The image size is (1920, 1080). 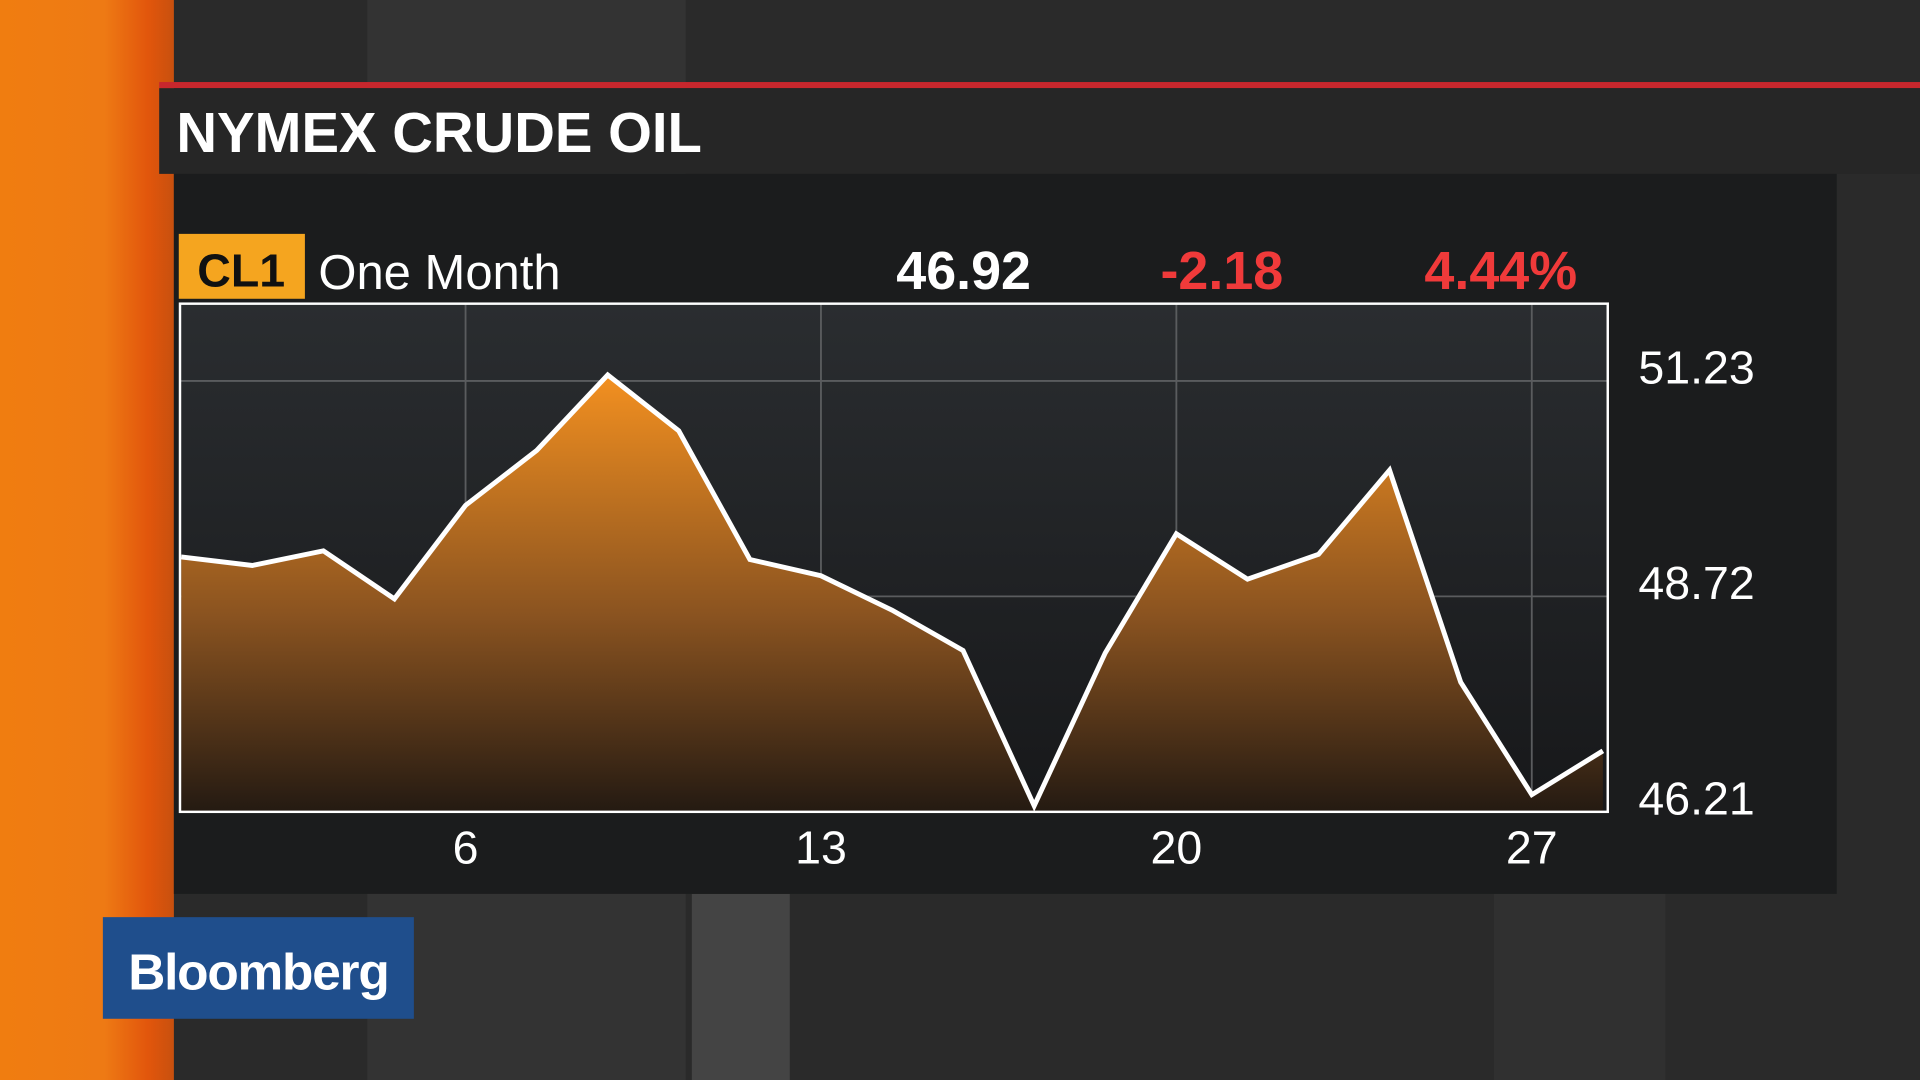 What do you see at coordinates (439, 132) in the screenshot?
I see `title: NYMEX CRUDE OIL` at bounding box center [439, 132].